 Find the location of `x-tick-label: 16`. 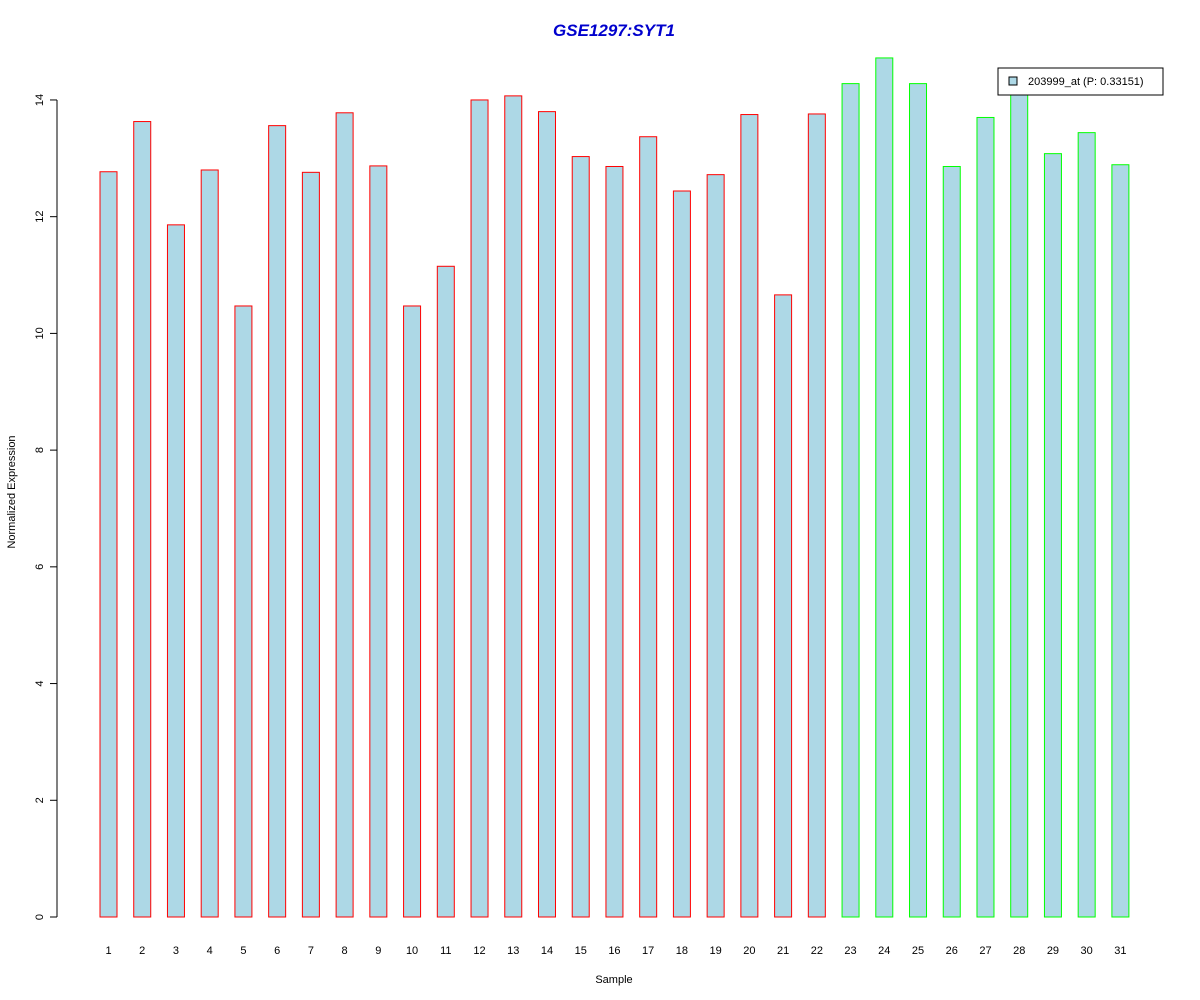

x-tick-label: 16 is located at coordinates (614, 951).